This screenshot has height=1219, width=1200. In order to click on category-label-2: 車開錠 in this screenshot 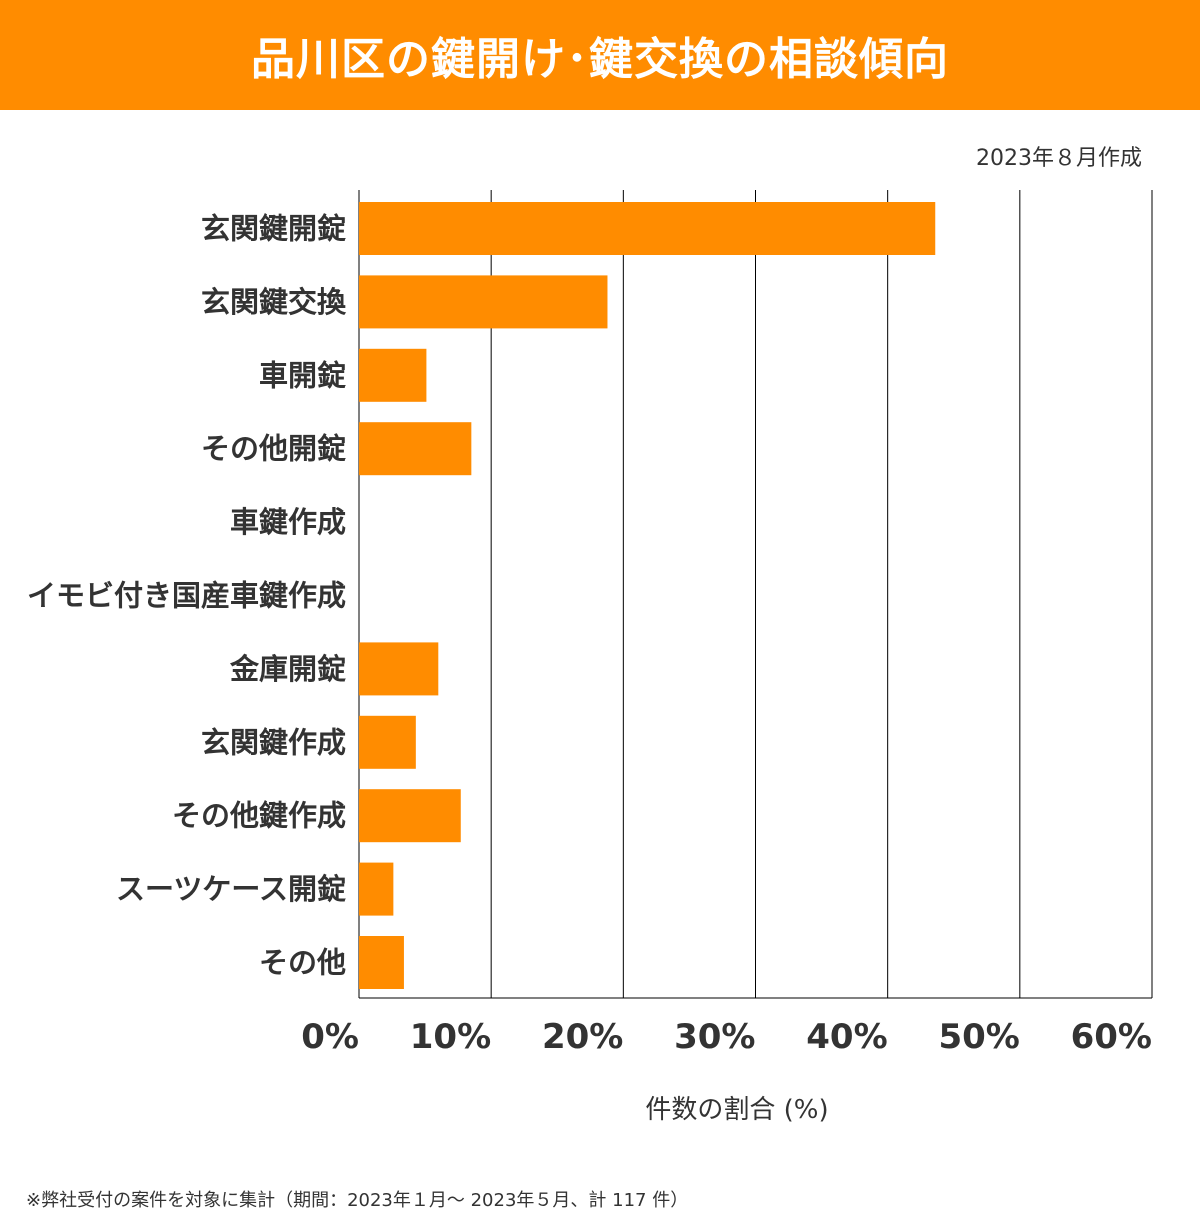, I will do `click(302, 375)`.